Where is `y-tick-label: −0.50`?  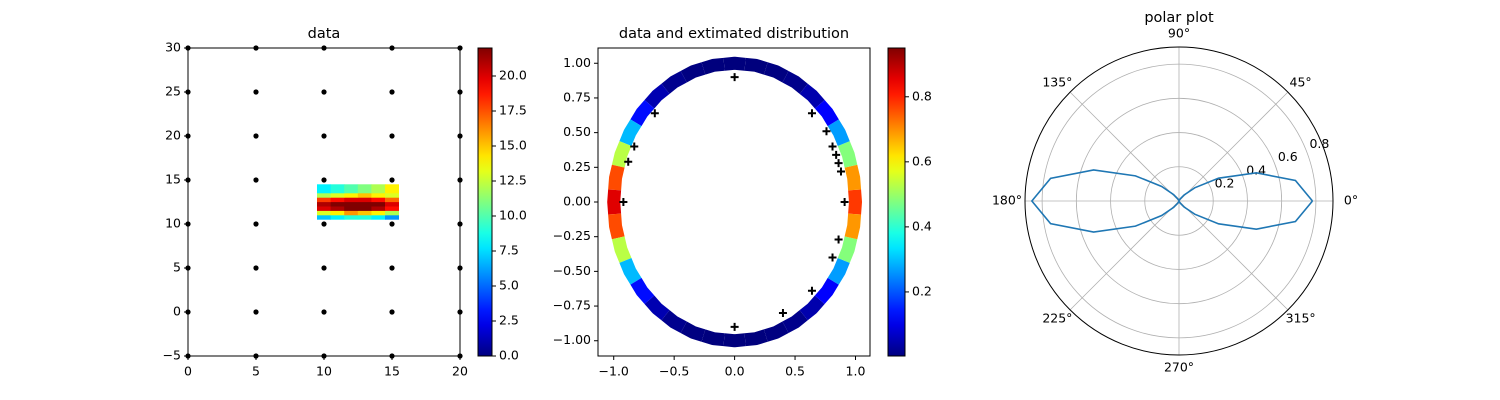
y-tick-label: −0.50 is located at coordinates (572, 270).